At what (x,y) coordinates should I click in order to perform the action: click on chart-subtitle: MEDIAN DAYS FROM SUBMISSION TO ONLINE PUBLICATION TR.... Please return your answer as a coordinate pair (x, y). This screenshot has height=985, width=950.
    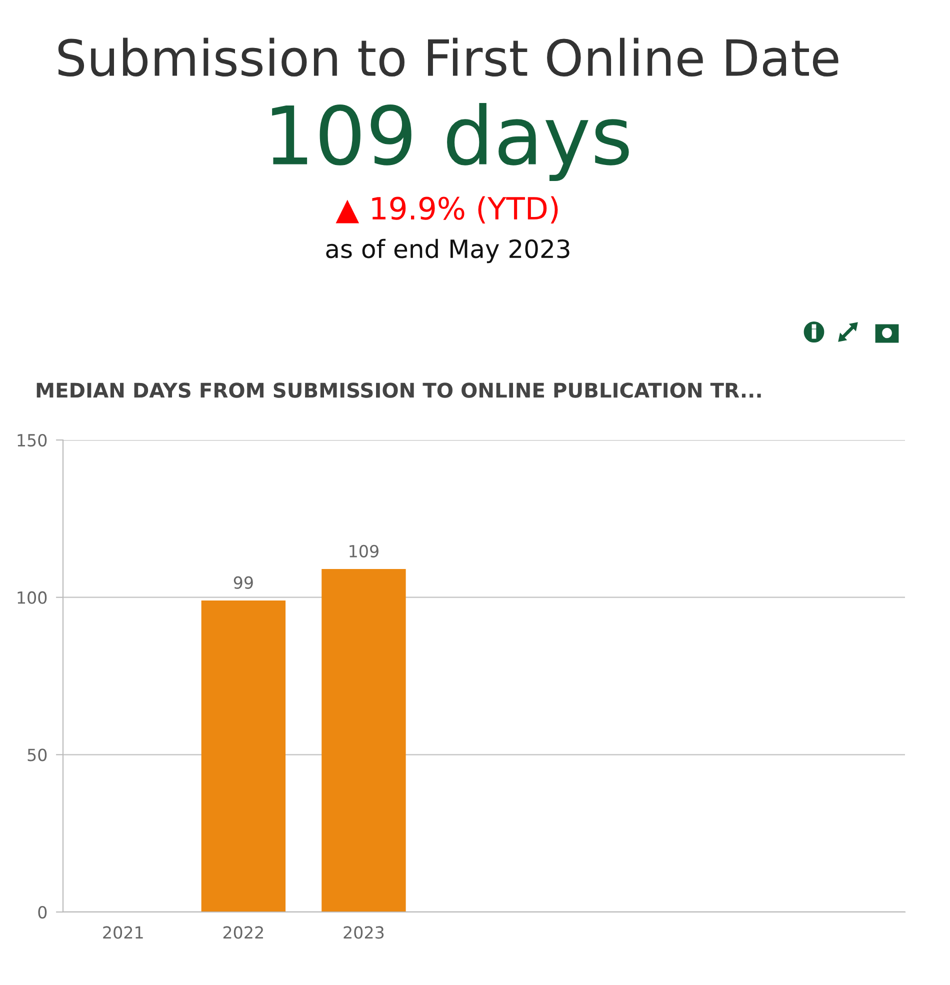
    Looking at the image, I should click on (398, 390).